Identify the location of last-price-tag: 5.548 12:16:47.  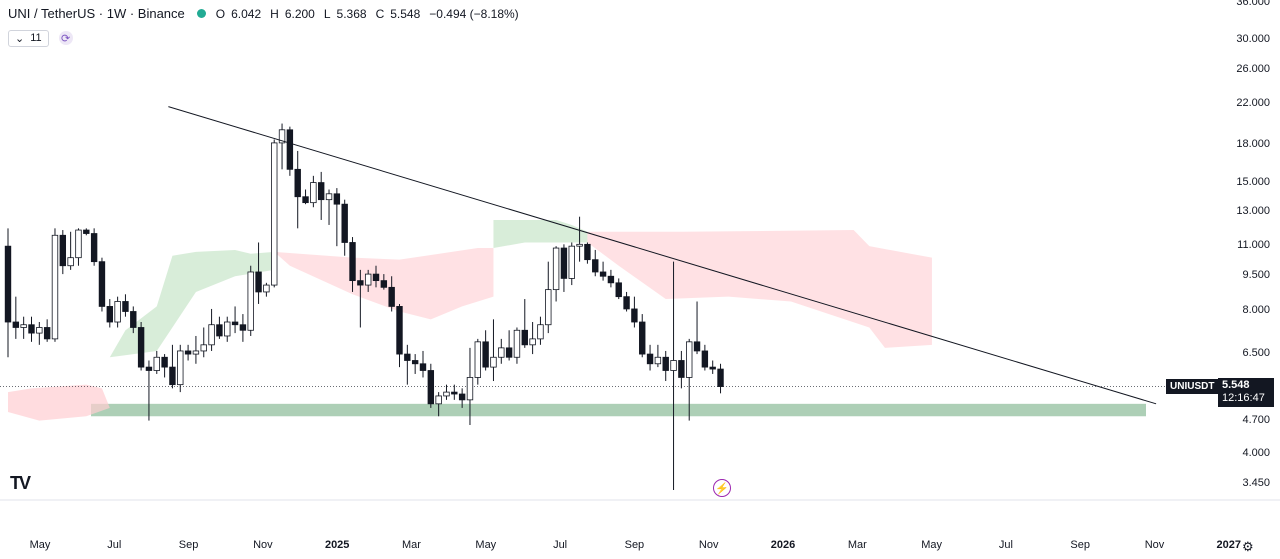
(1246, 392).